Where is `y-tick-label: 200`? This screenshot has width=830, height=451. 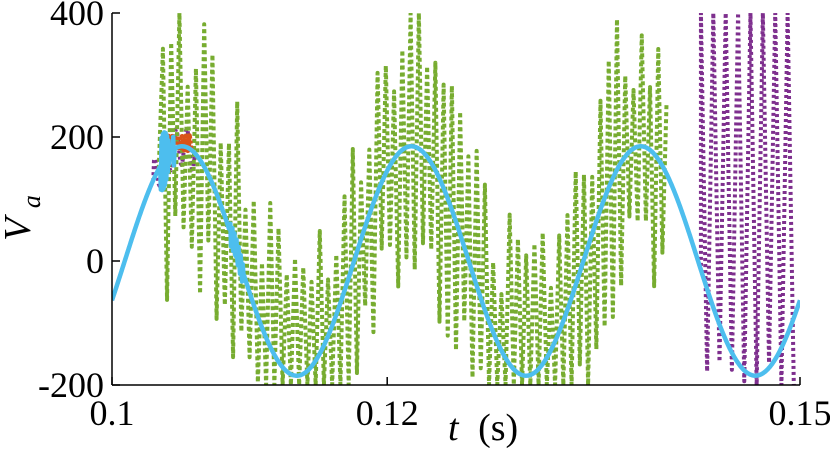
y-tick-label: 200 is located at coordinates (77, 137).